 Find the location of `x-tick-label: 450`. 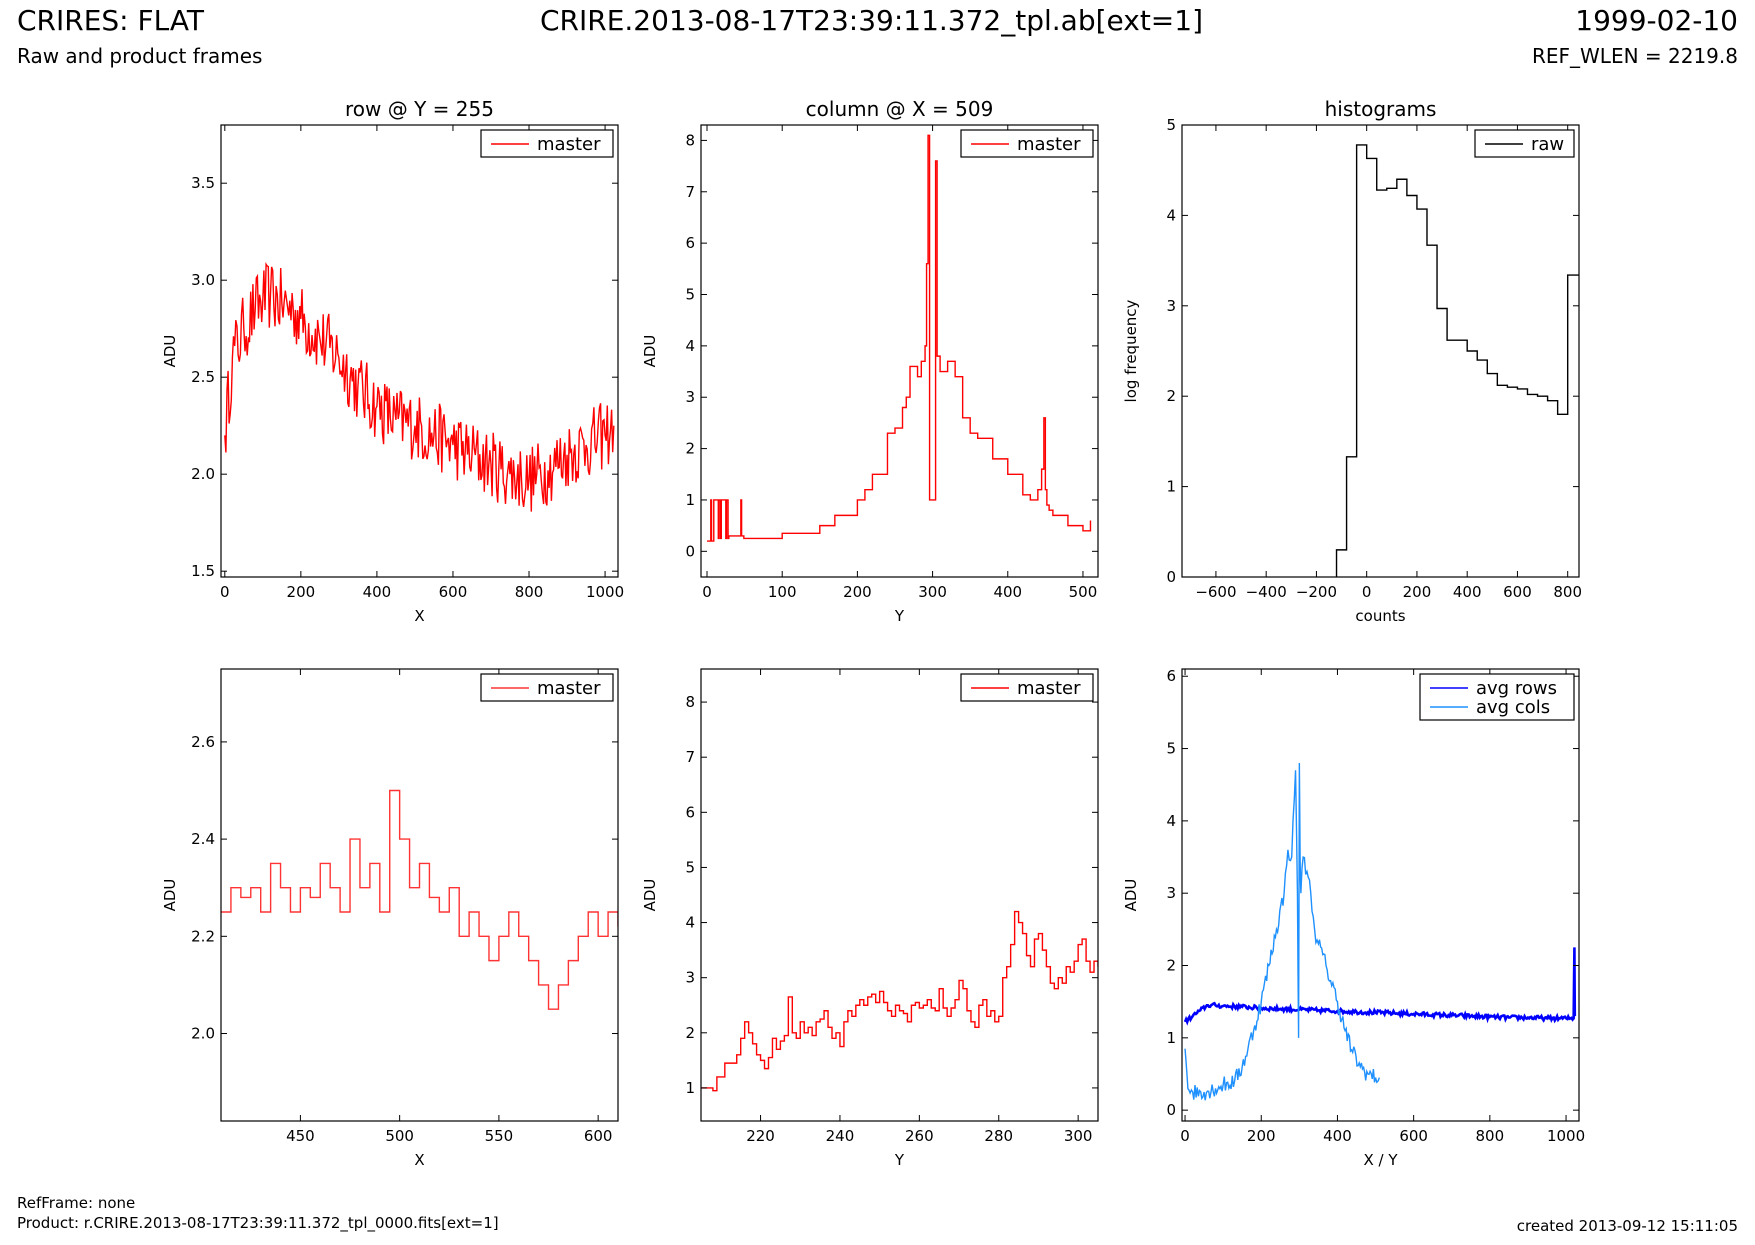

x-tick-label: 450 is located at coordinates (300, 1136).